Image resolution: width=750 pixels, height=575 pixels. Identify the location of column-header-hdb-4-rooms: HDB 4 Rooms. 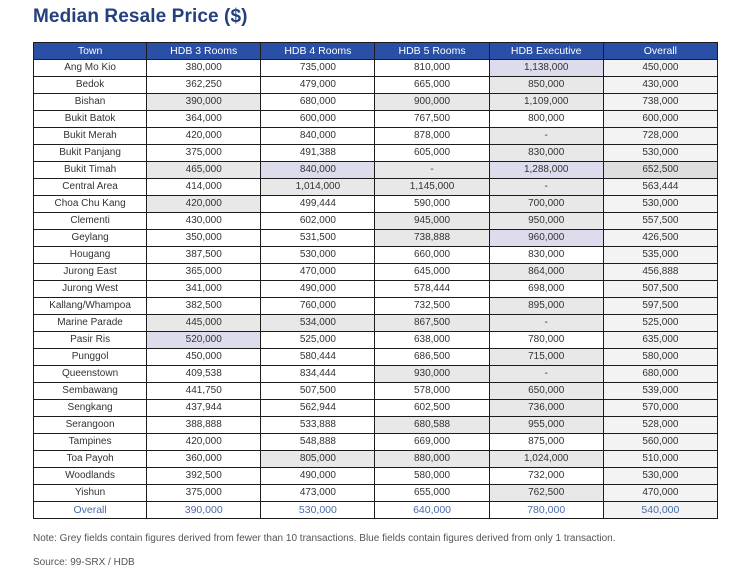
(318, 51).